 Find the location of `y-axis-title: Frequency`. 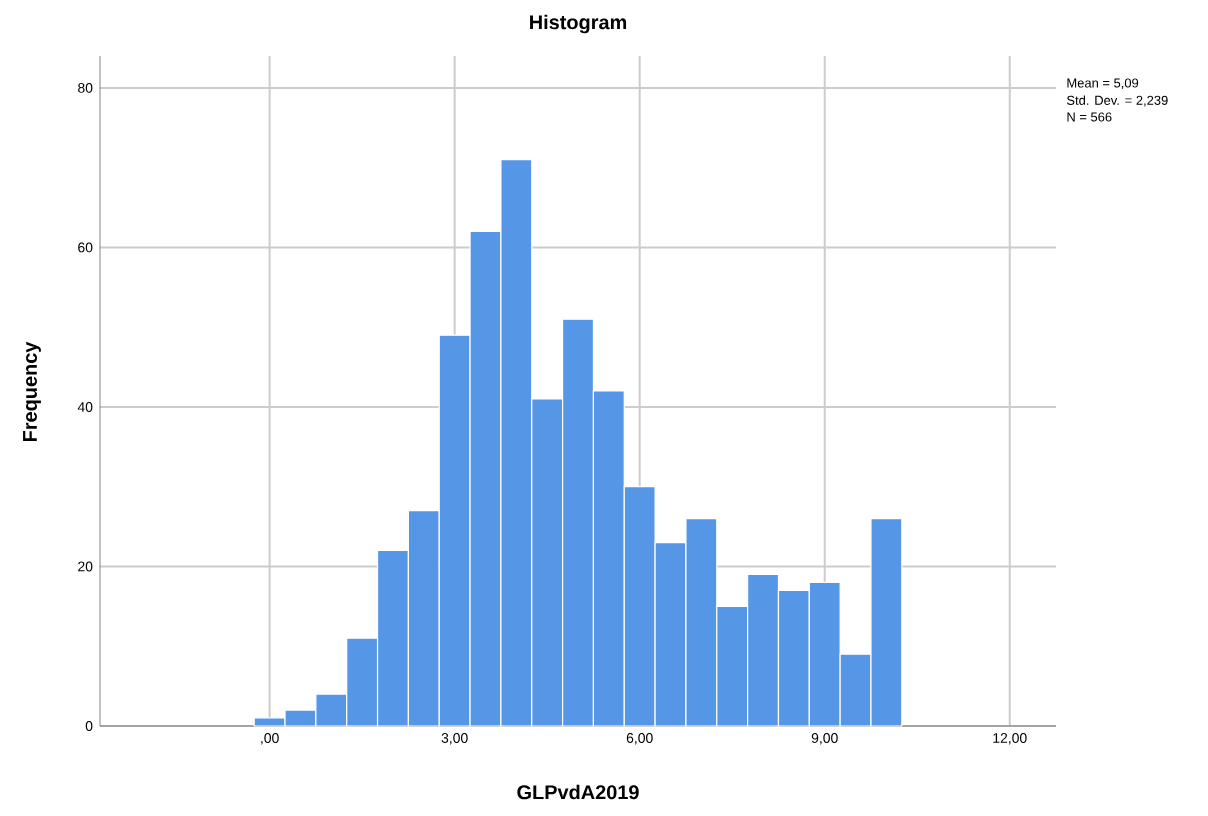

y-axis-title: Frequency is located at coordinates (32, 391).